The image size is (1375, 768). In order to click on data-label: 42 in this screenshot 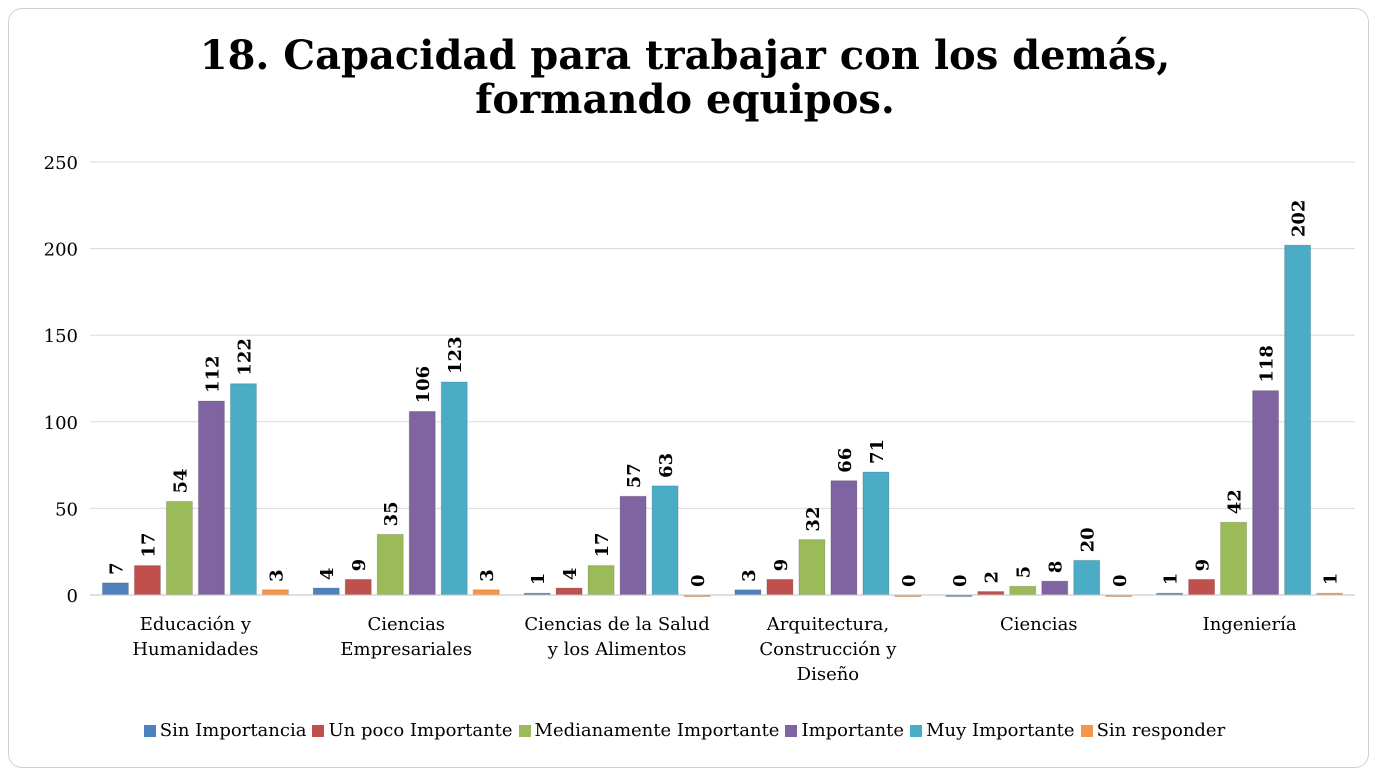, I will do `click(1235, 501)`.